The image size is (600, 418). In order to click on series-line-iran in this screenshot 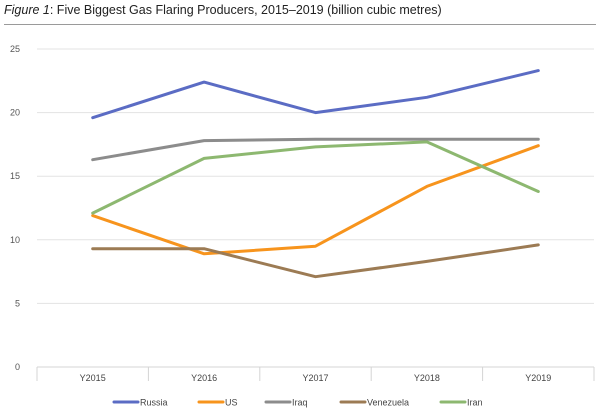, I will do `click(315, 177)`.